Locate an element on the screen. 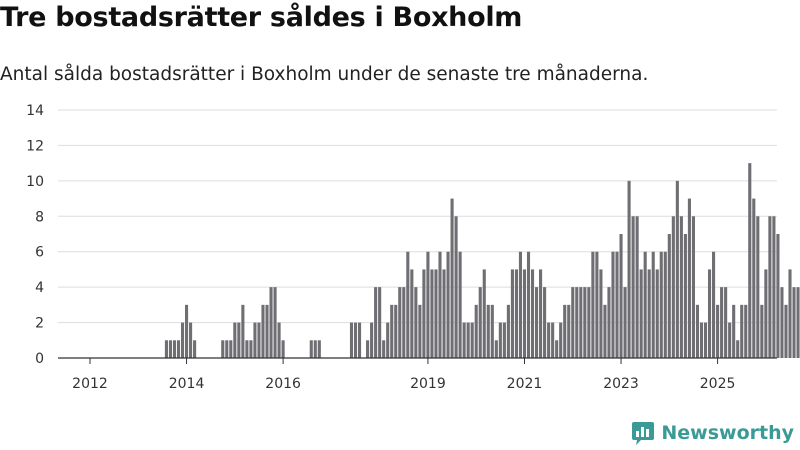 Image resolution: width=800 pixels, height=450 pixels. newsworthy-logo: Newsworthy is located at coordinates (712, 433).